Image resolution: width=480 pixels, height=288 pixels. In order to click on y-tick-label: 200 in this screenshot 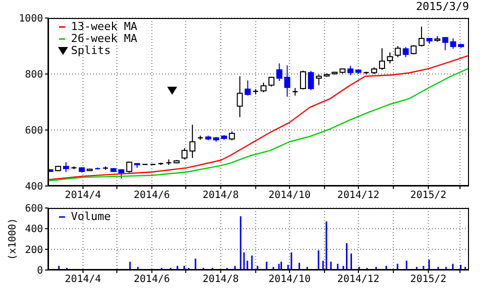, I will do `click(33, 250)`.